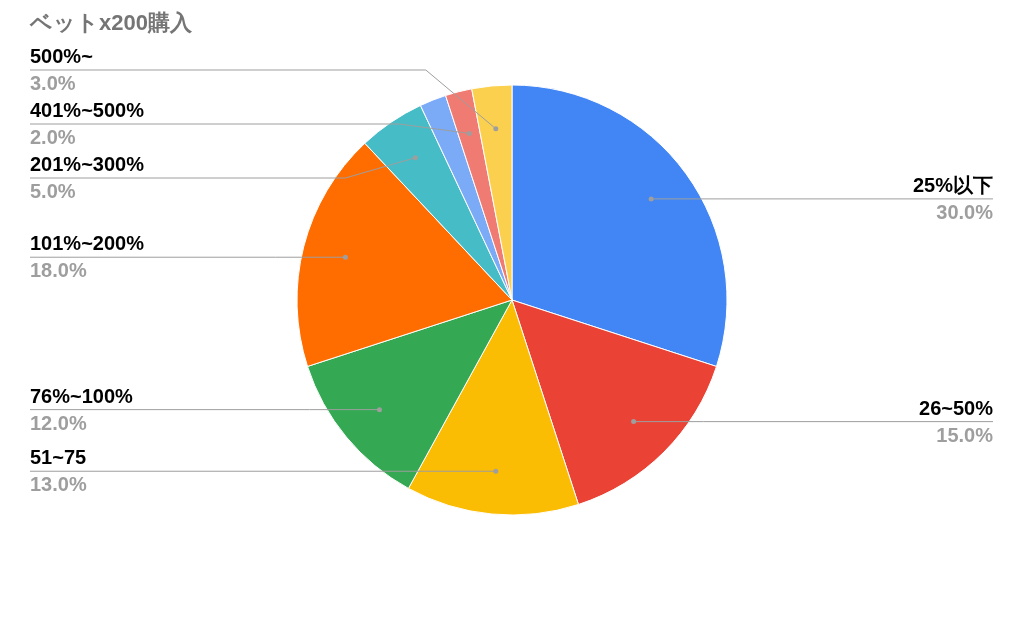 This screenshot has height=618, width=1024. I want to click on data-label: 5.0%, so click(53, 191).